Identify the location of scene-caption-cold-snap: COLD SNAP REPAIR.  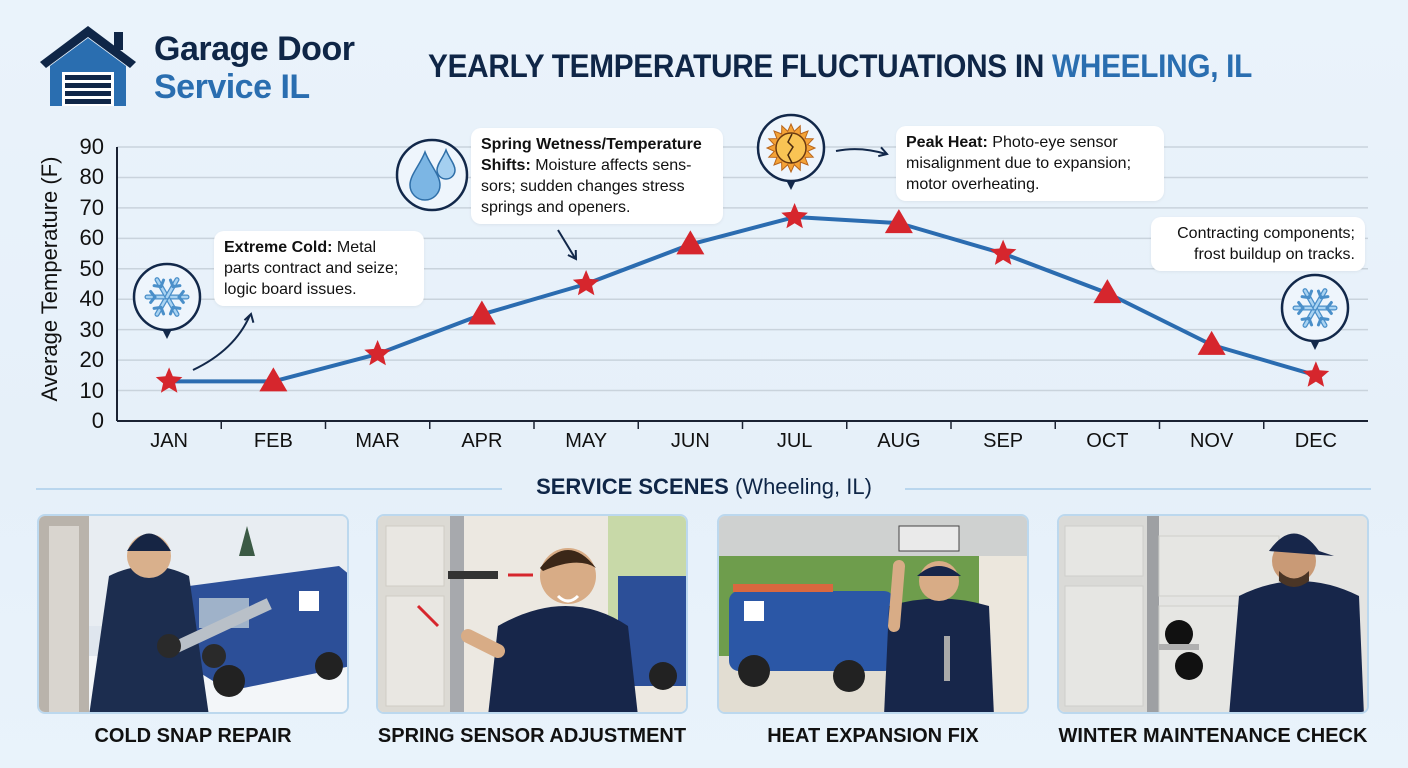
(193, 736).